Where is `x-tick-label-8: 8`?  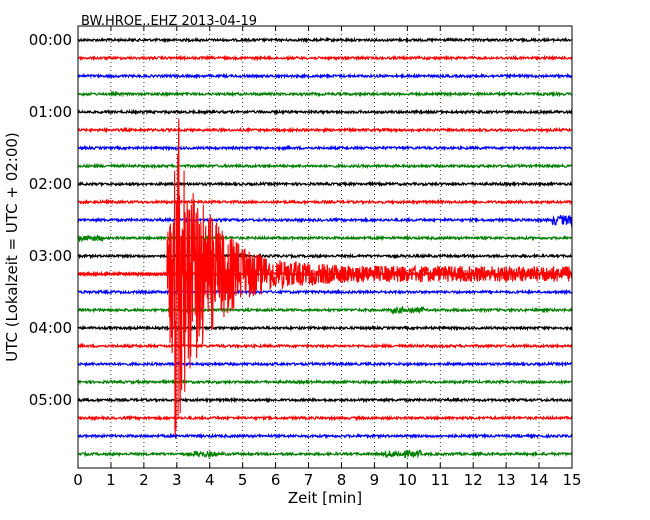
x-tick-label-8: 8 is located at coordinates (342, 480).